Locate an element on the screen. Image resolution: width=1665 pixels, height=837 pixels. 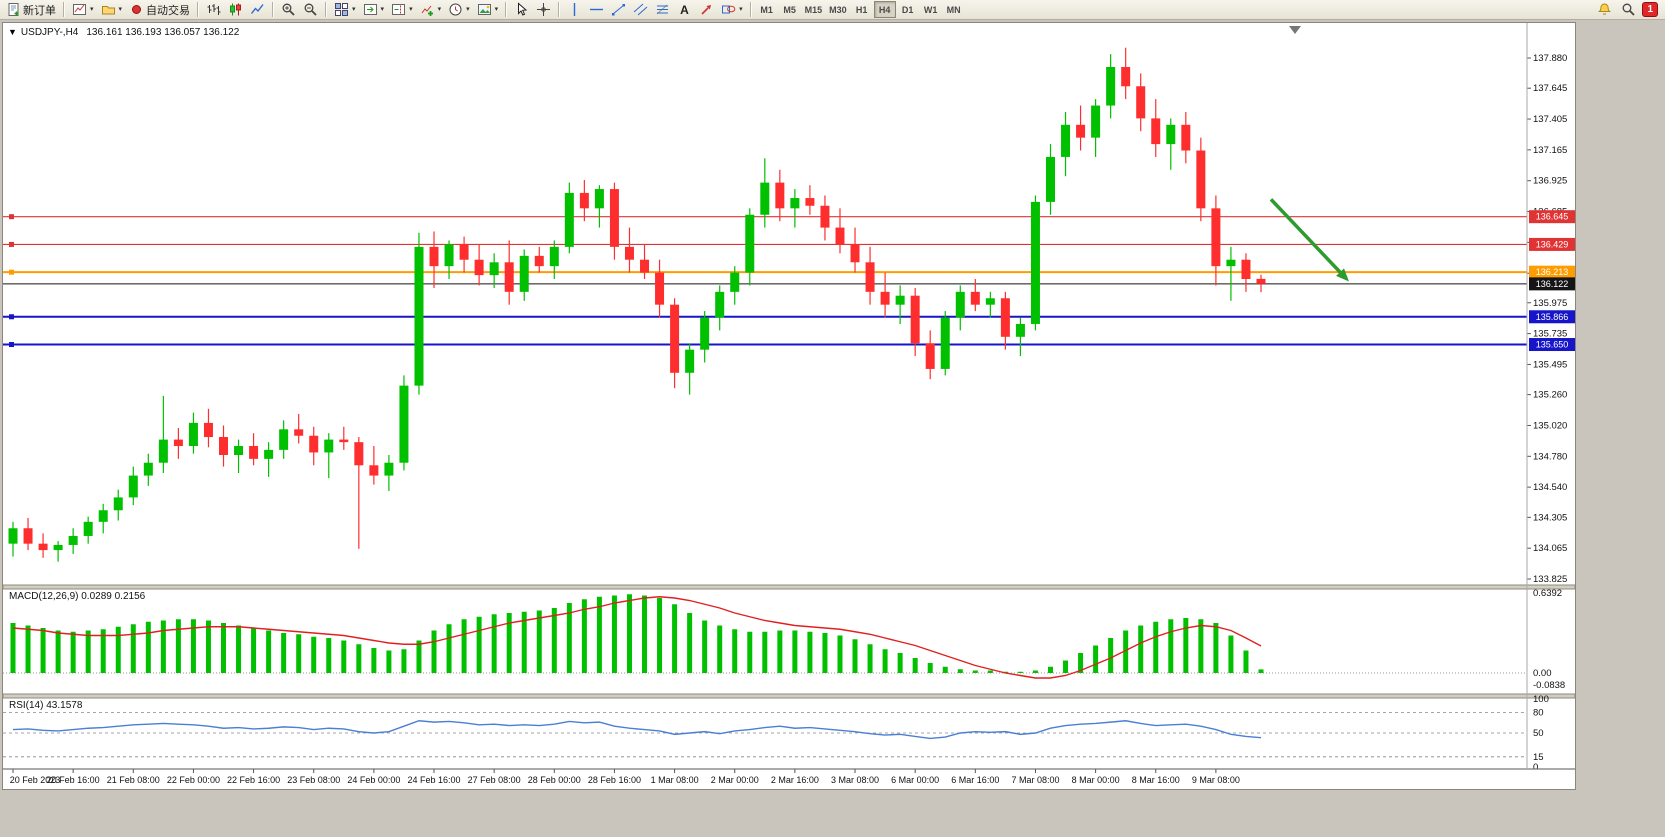
svg-text: 15 is located at coordinates (1538, 757).